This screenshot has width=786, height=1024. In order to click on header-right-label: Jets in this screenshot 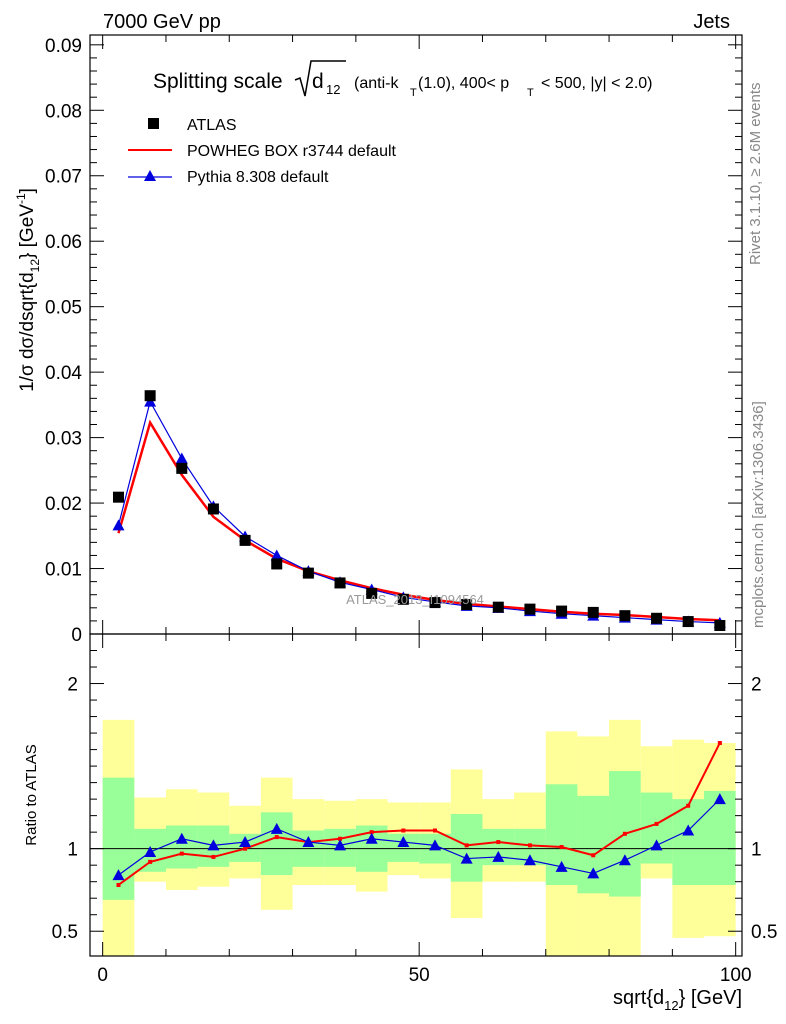, I will do `click(711, 22)`.